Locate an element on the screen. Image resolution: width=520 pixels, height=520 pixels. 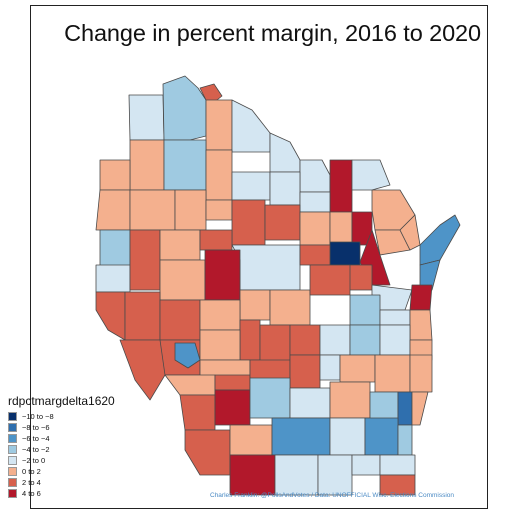
map-title: Change in percent margin, 2016 to 2020 is located at coordinates (272, 33).